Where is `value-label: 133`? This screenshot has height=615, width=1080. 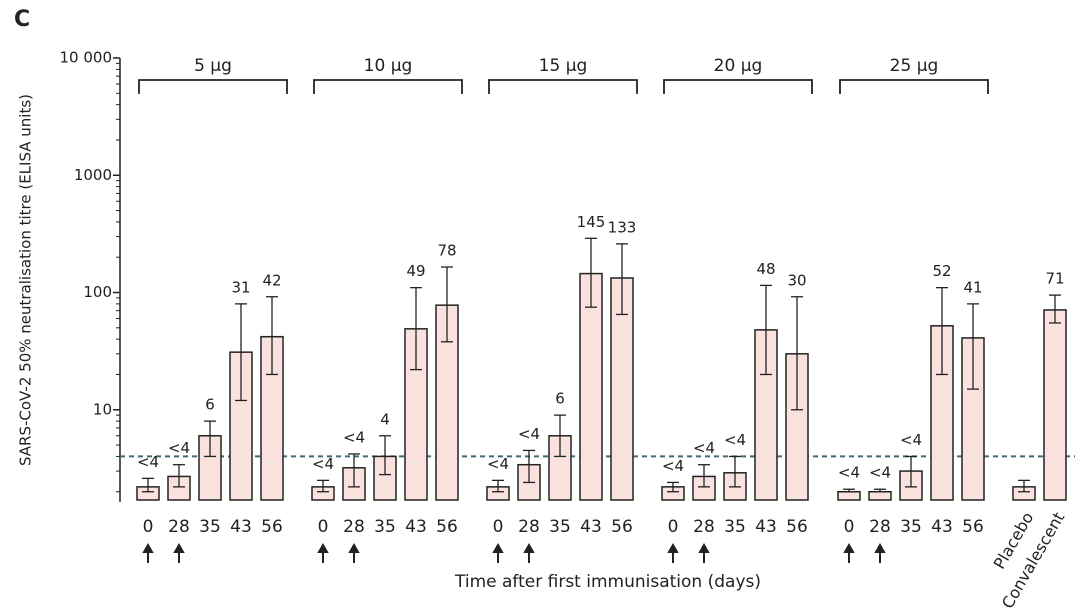
value-label: 133 is located at coordinates (622, 227).